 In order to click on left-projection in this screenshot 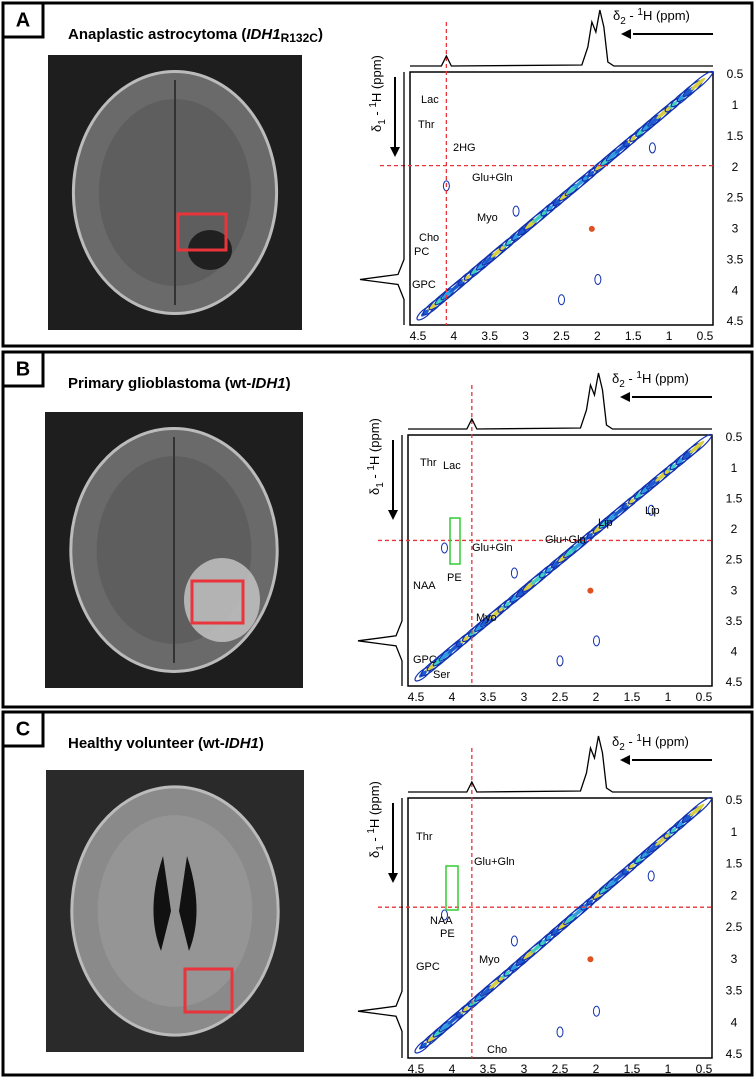, I will do `click(382, 198)`.